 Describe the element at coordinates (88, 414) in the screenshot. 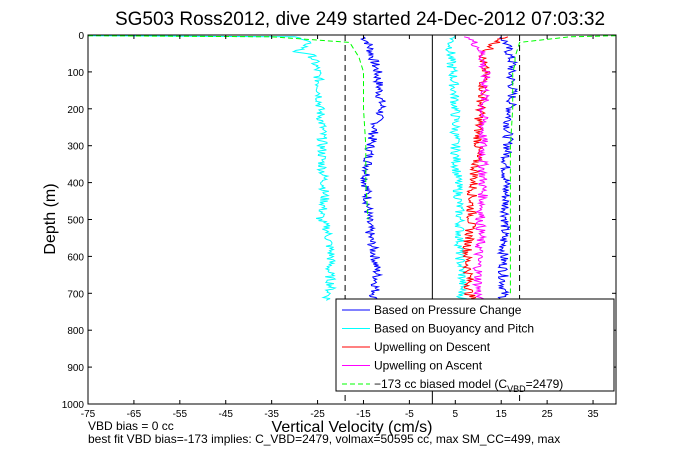

I see `x-tick-label: -75` at that location.